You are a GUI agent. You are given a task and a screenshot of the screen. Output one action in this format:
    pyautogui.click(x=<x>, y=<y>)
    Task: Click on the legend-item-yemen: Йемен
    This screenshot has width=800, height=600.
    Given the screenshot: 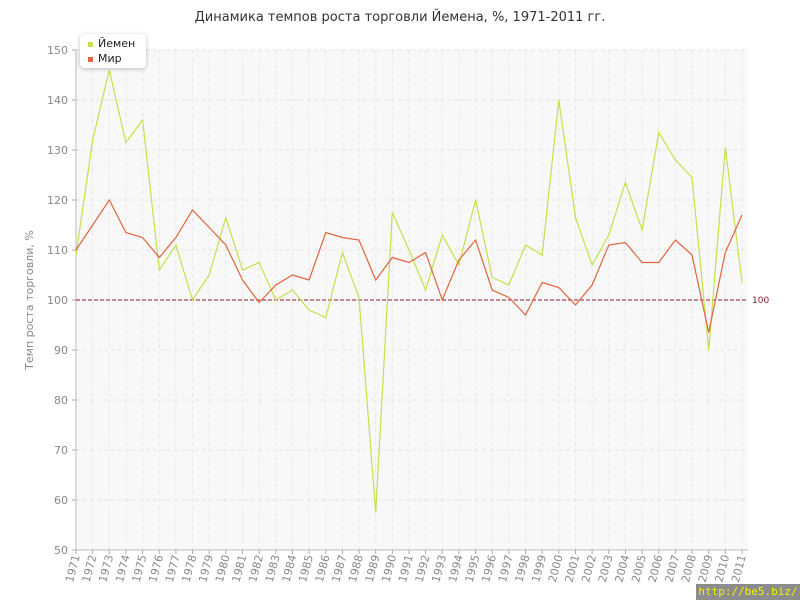 What is the action you would take?
    pyautogui.click(x=111, y=43)
    